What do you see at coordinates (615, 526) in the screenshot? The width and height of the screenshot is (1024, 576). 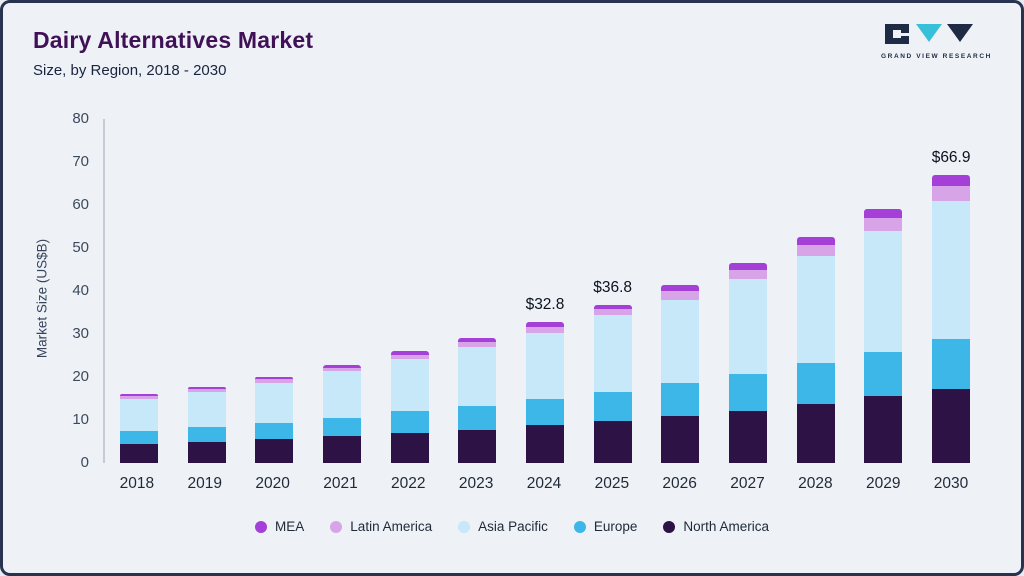 I see `legend-label: Europe` at bounding box center [615, 526].